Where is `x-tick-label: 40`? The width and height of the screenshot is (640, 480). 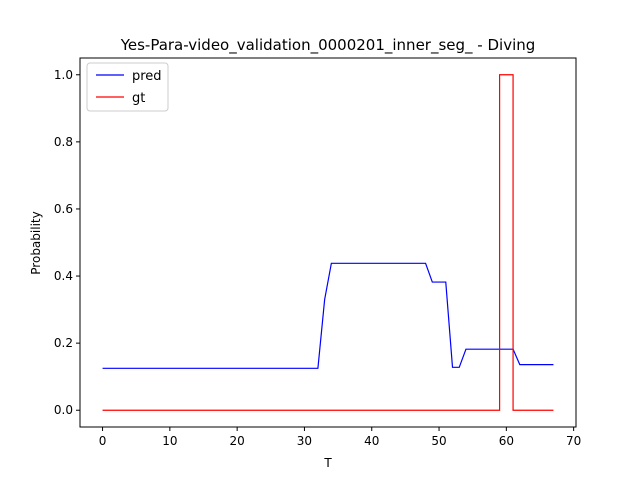
x-tick-label: 40 is located at coordinates (371, 441).